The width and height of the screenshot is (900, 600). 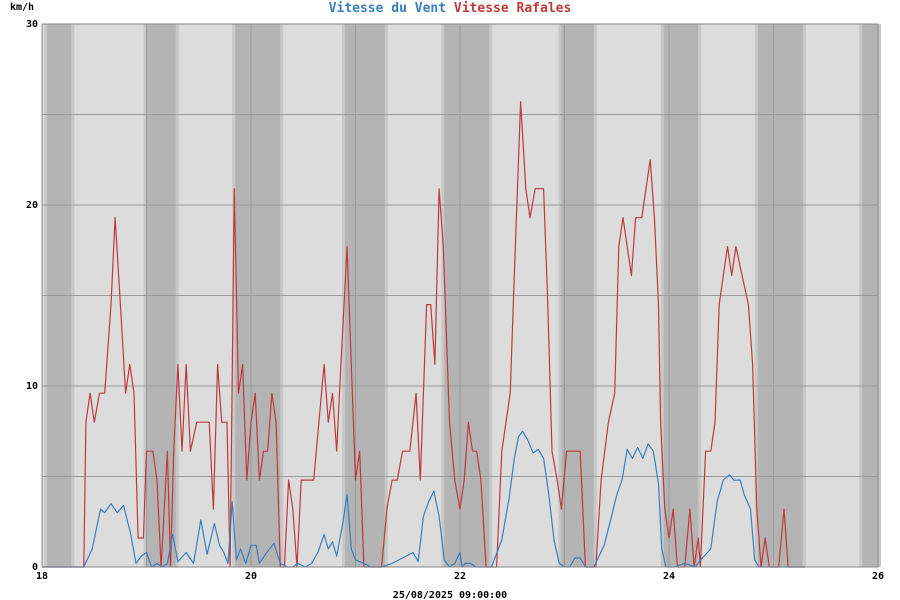 What do you see at coordinates (32, 24) in the screenshot?
I see `y-tick-label: 30` at bounding box center [32, 24].